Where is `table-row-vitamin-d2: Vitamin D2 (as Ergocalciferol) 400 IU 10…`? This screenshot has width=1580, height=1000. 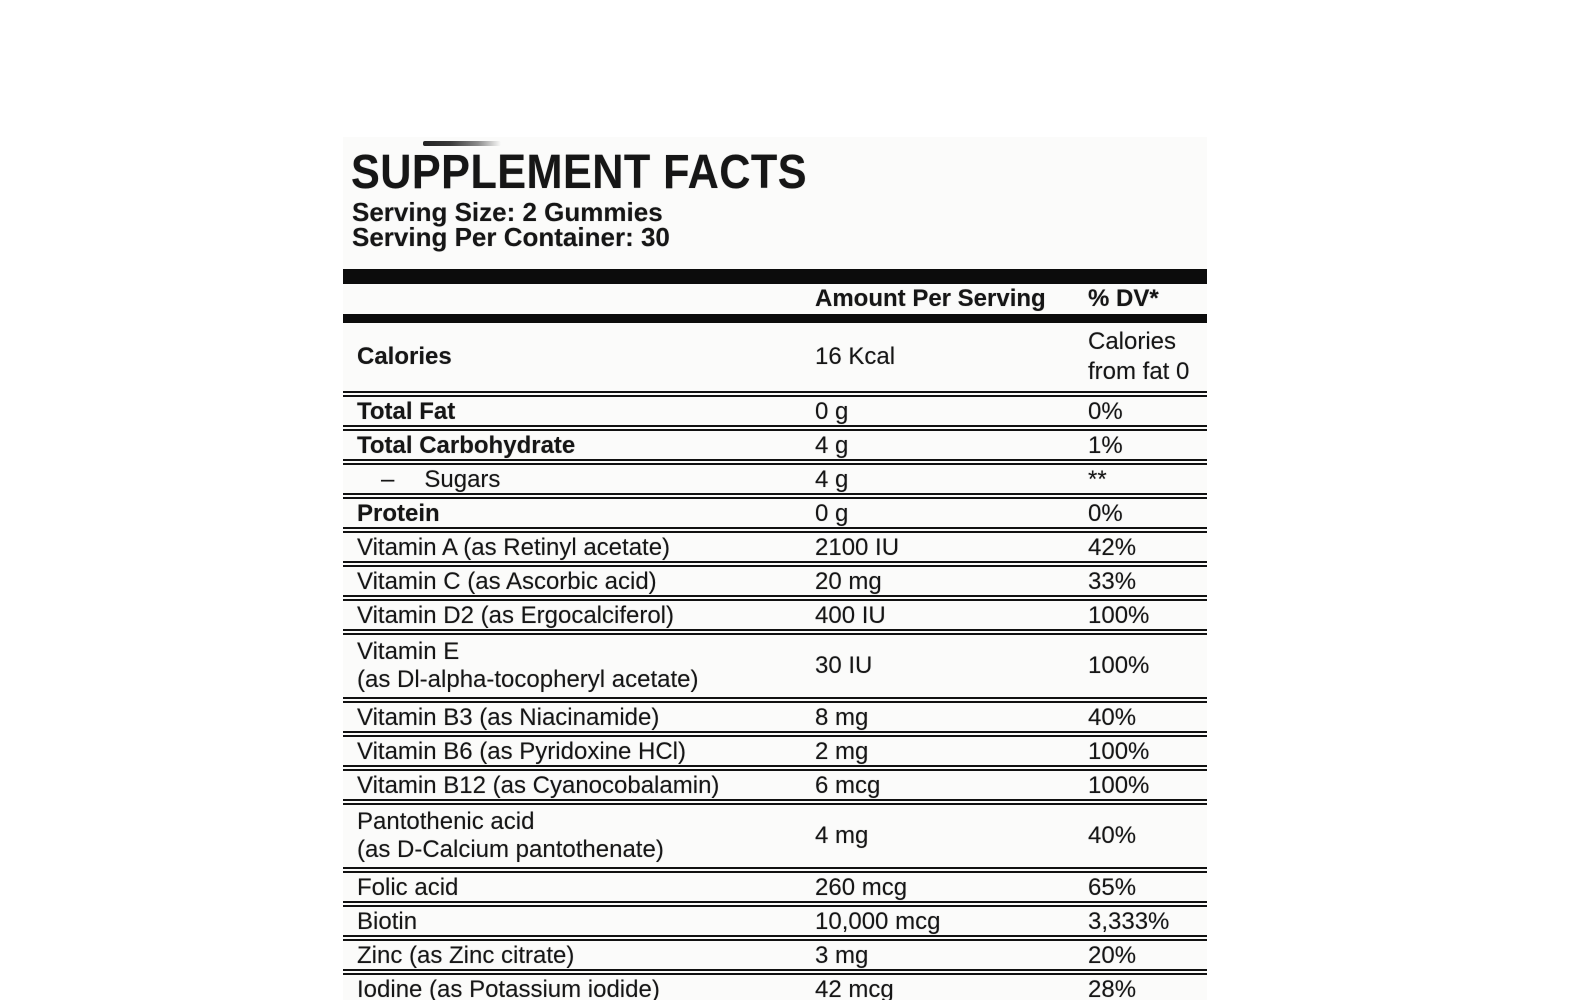 table-row-vitamin-d2: Vitamin D2 (as Ergocalciferol) 400 IU 10… is located at coordinates (775, 615).